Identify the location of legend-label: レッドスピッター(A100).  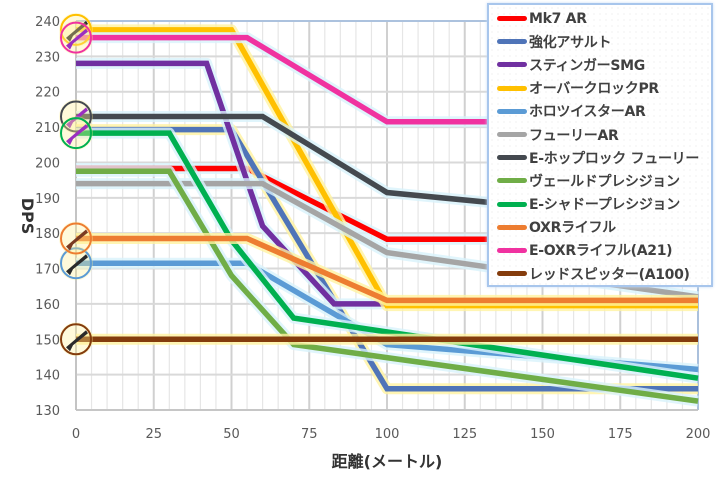
(609, 274).